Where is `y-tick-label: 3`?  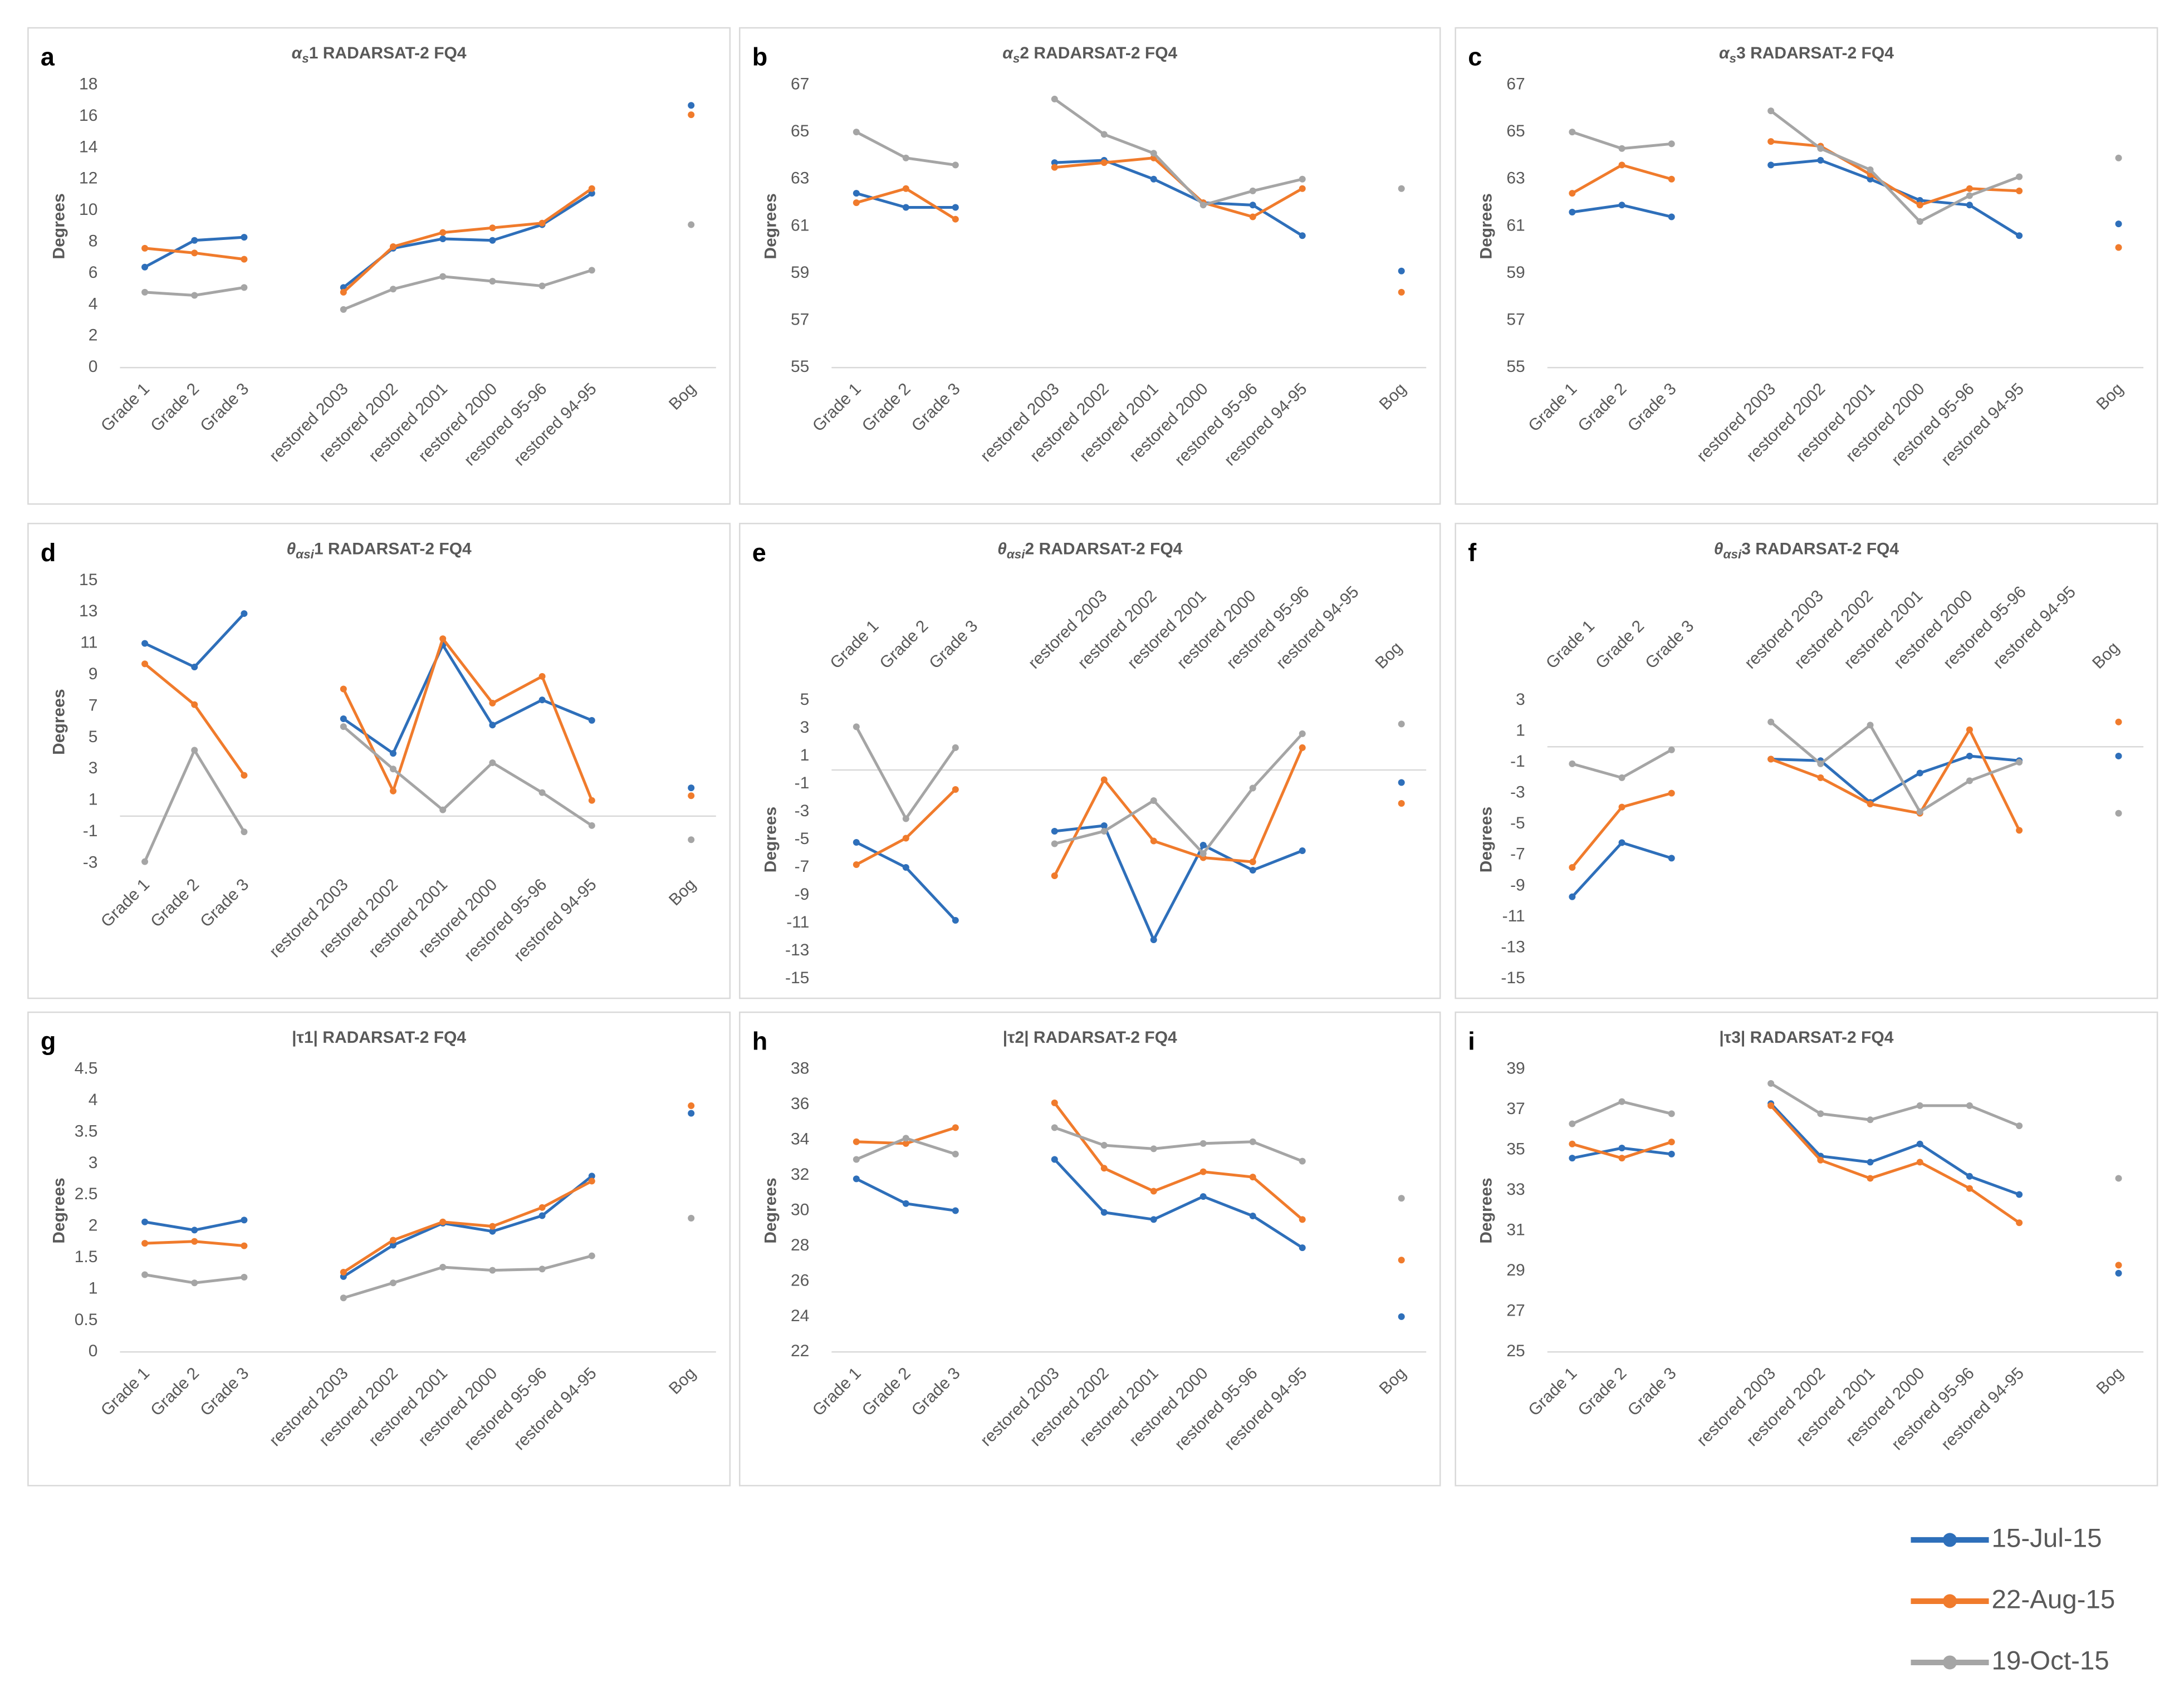 y-tick-label: 3 is located at coordinates (805, 728).